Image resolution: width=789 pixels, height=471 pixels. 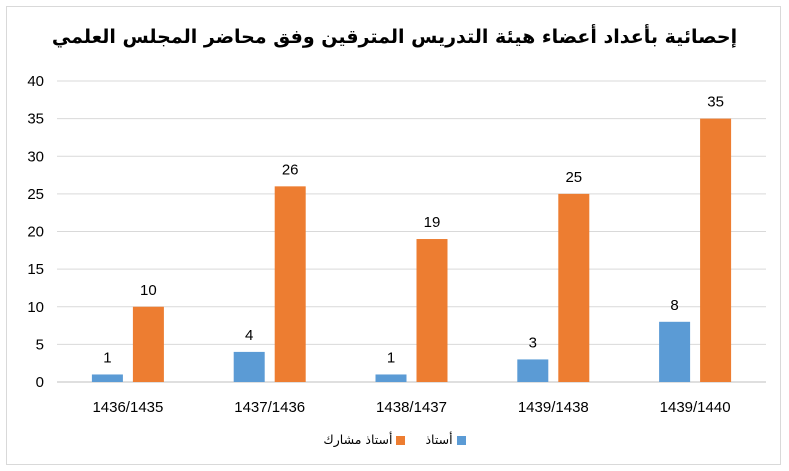 I want to click on data-label: 26, so click(x=290, y=169).